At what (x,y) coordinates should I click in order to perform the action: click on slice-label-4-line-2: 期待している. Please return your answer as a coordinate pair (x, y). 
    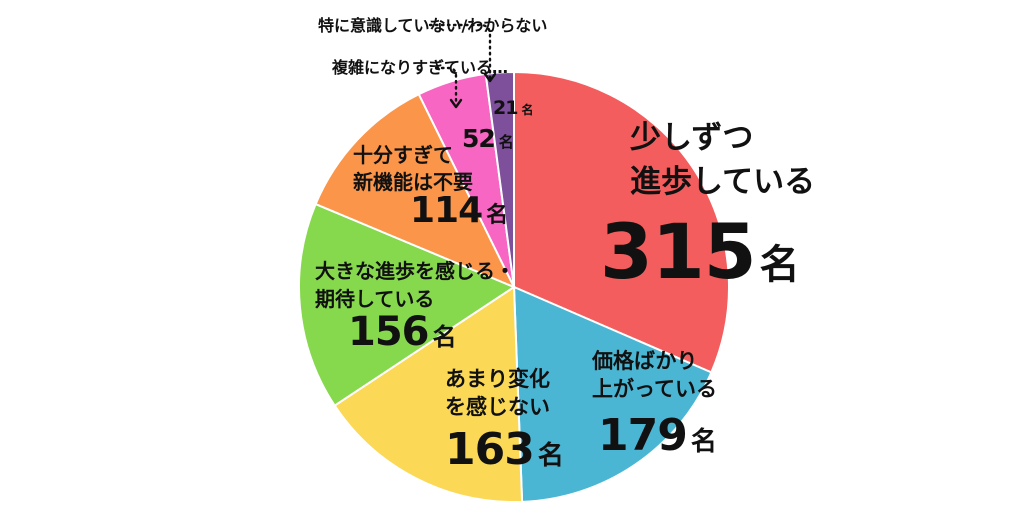
    Looking at the image, I should click on (374, 299).